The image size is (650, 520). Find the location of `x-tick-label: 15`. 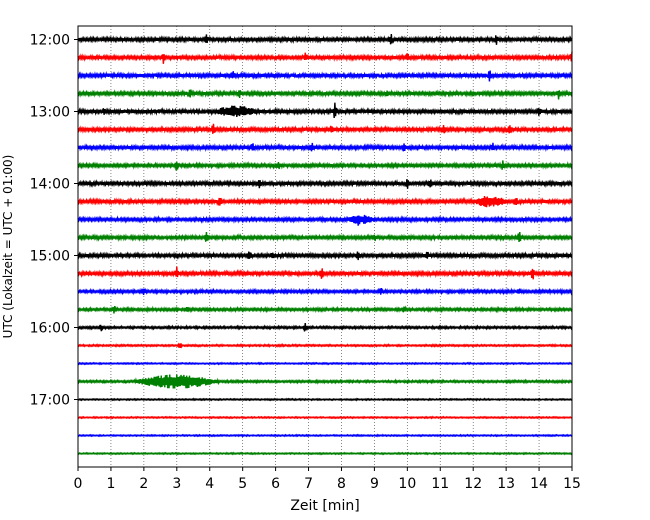

x-tick-label: 15 is located at coordinates (572, 484).